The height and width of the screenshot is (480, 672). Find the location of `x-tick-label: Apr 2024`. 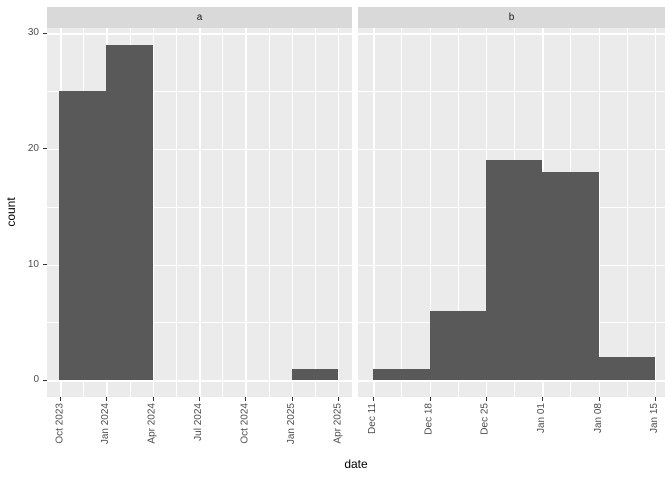

x-tick-label: Apr 2024 is located at coordinates (152, 423).